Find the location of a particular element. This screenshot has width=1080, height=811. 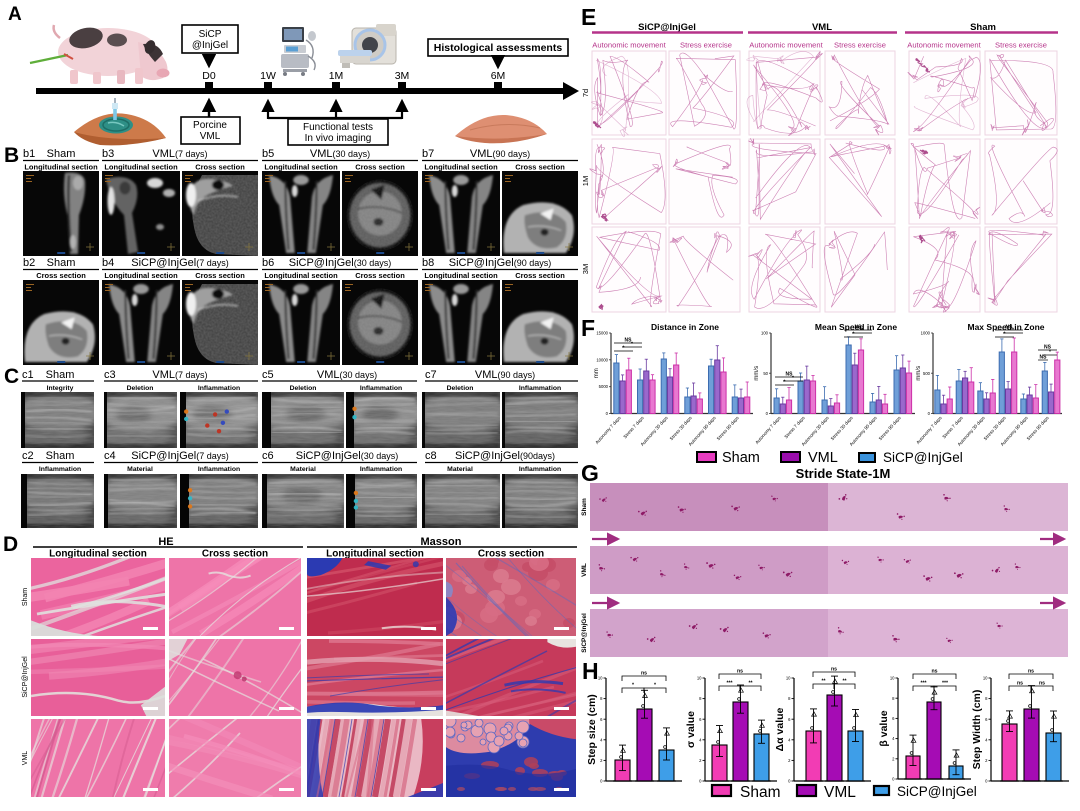

svg-text: 10000 is located at coordinates (602, 359).